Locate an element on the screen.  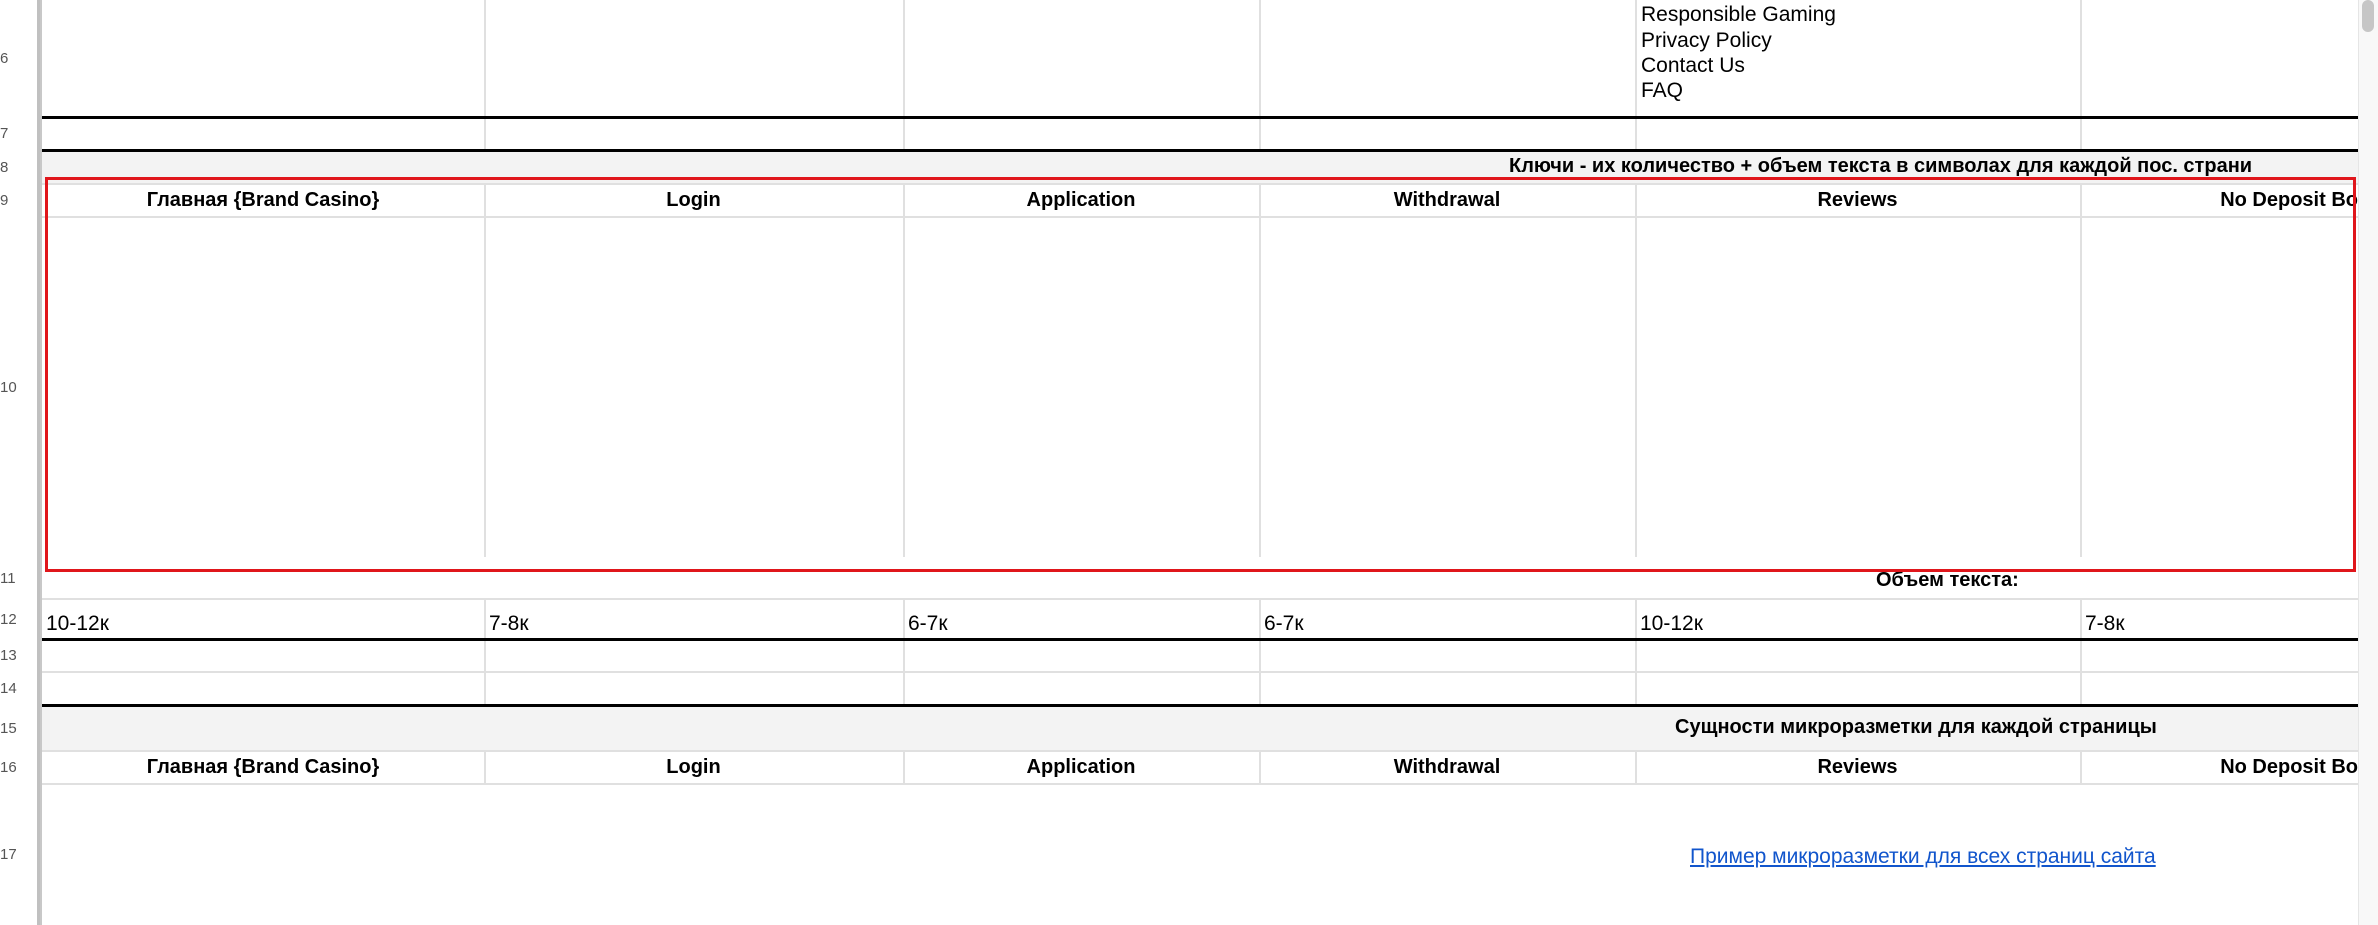
cell-footer-link-faq: FAQ is located at coordinates (1662, 90).